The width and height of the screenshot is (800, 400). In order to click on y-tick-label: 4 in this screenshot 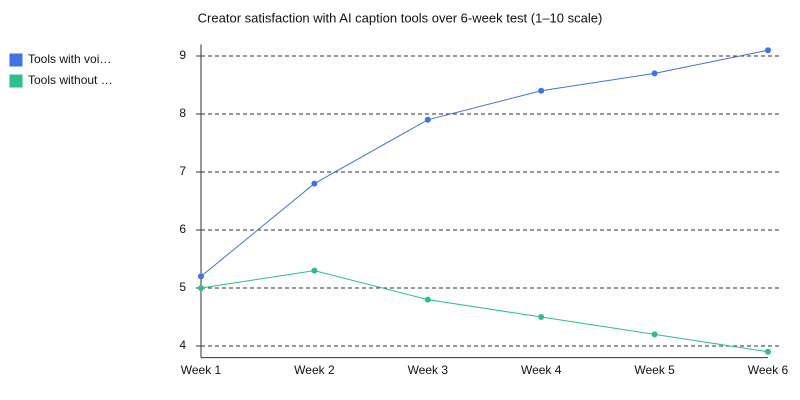, I will do `click(182, 345)`.